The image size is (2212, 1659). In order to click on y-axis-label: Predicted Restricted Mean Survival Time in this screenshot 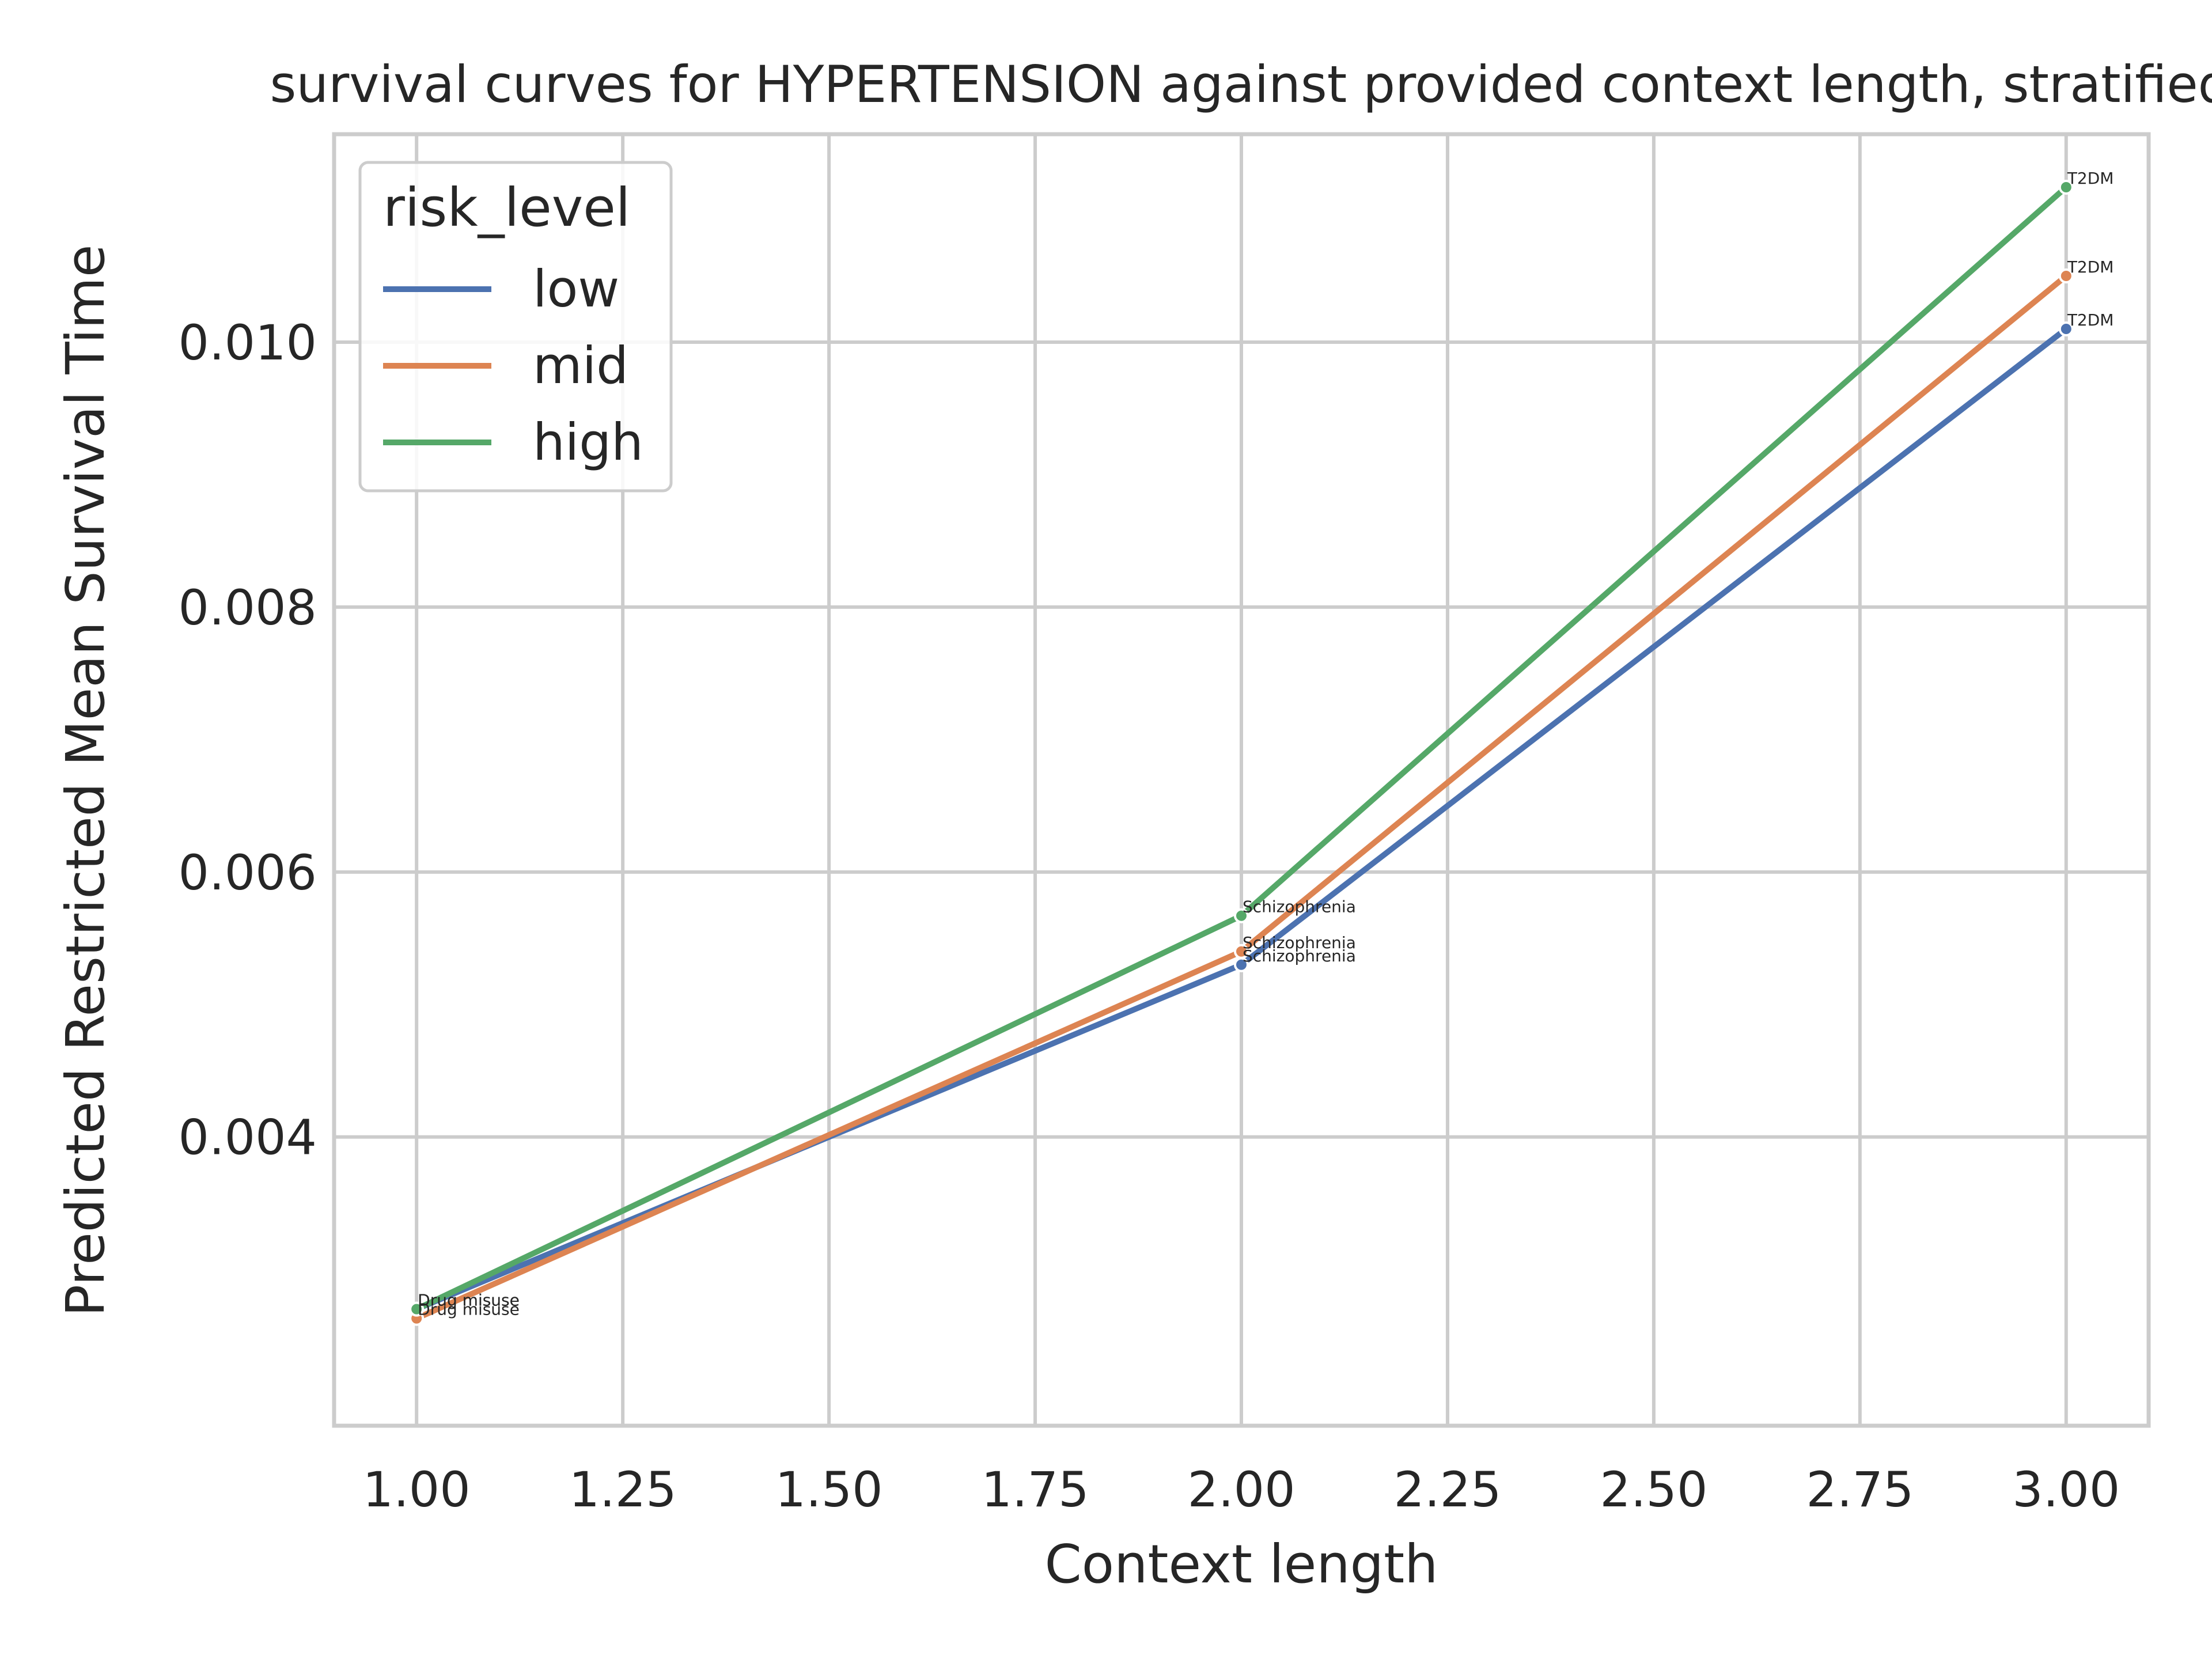, I will do `click(85, 780)`.